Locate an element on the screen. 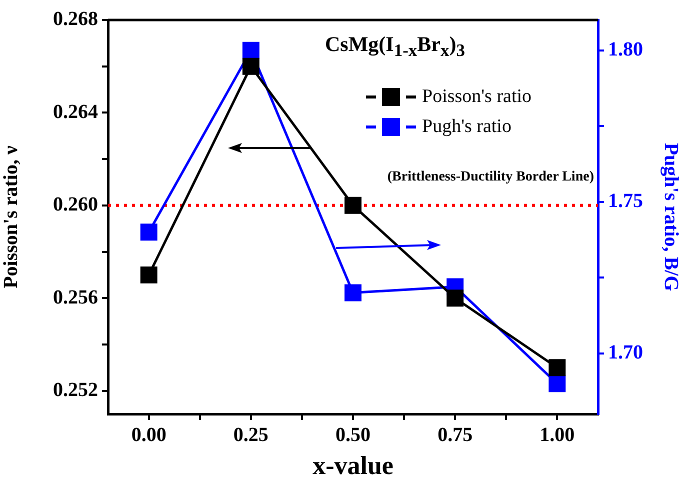  y2-axis-title: Pugh's ratio, B/G is located at coordinates (671, 217).